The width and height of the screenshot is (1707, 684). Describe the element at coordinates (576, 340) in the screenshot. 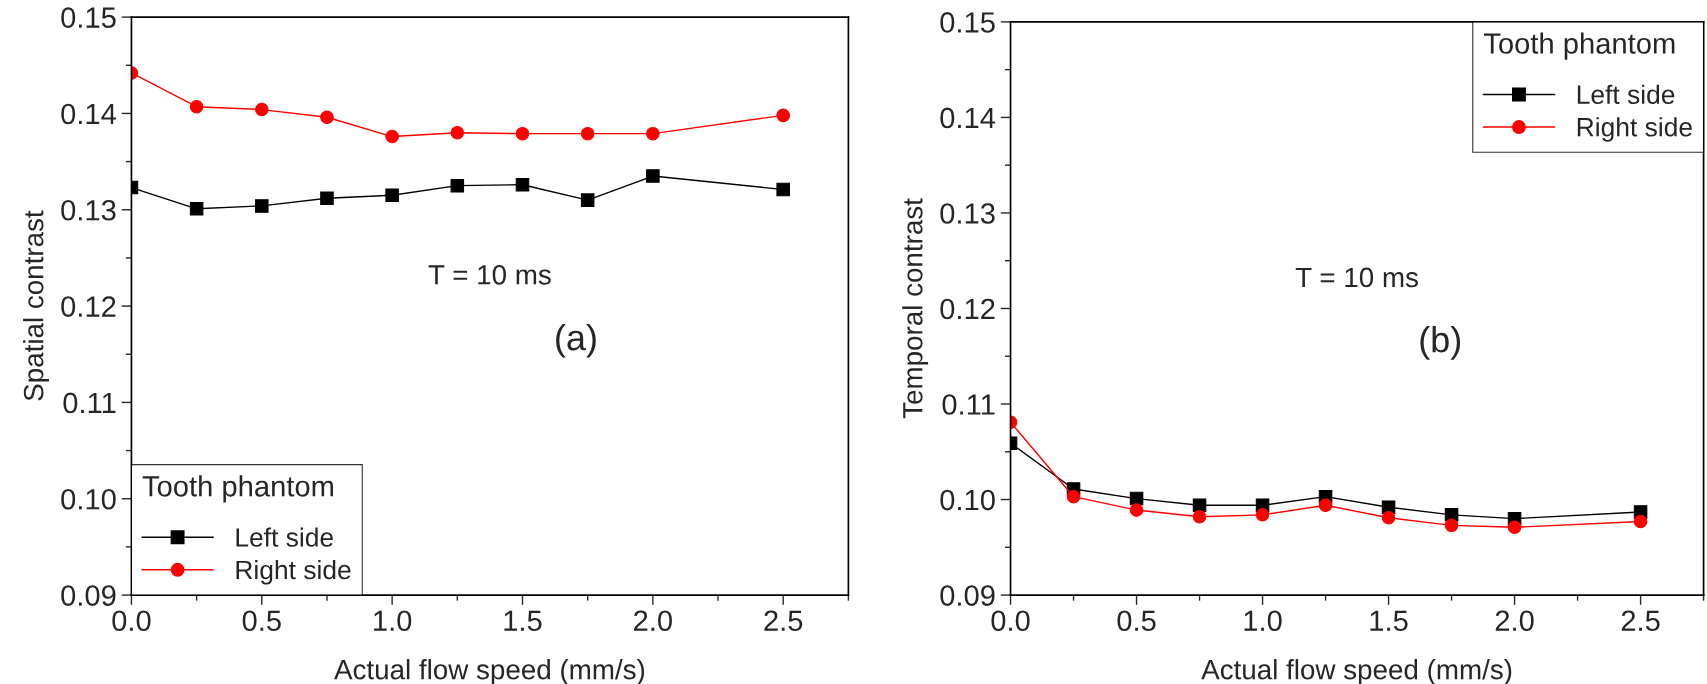

I see `annotation: (a)` at that location.